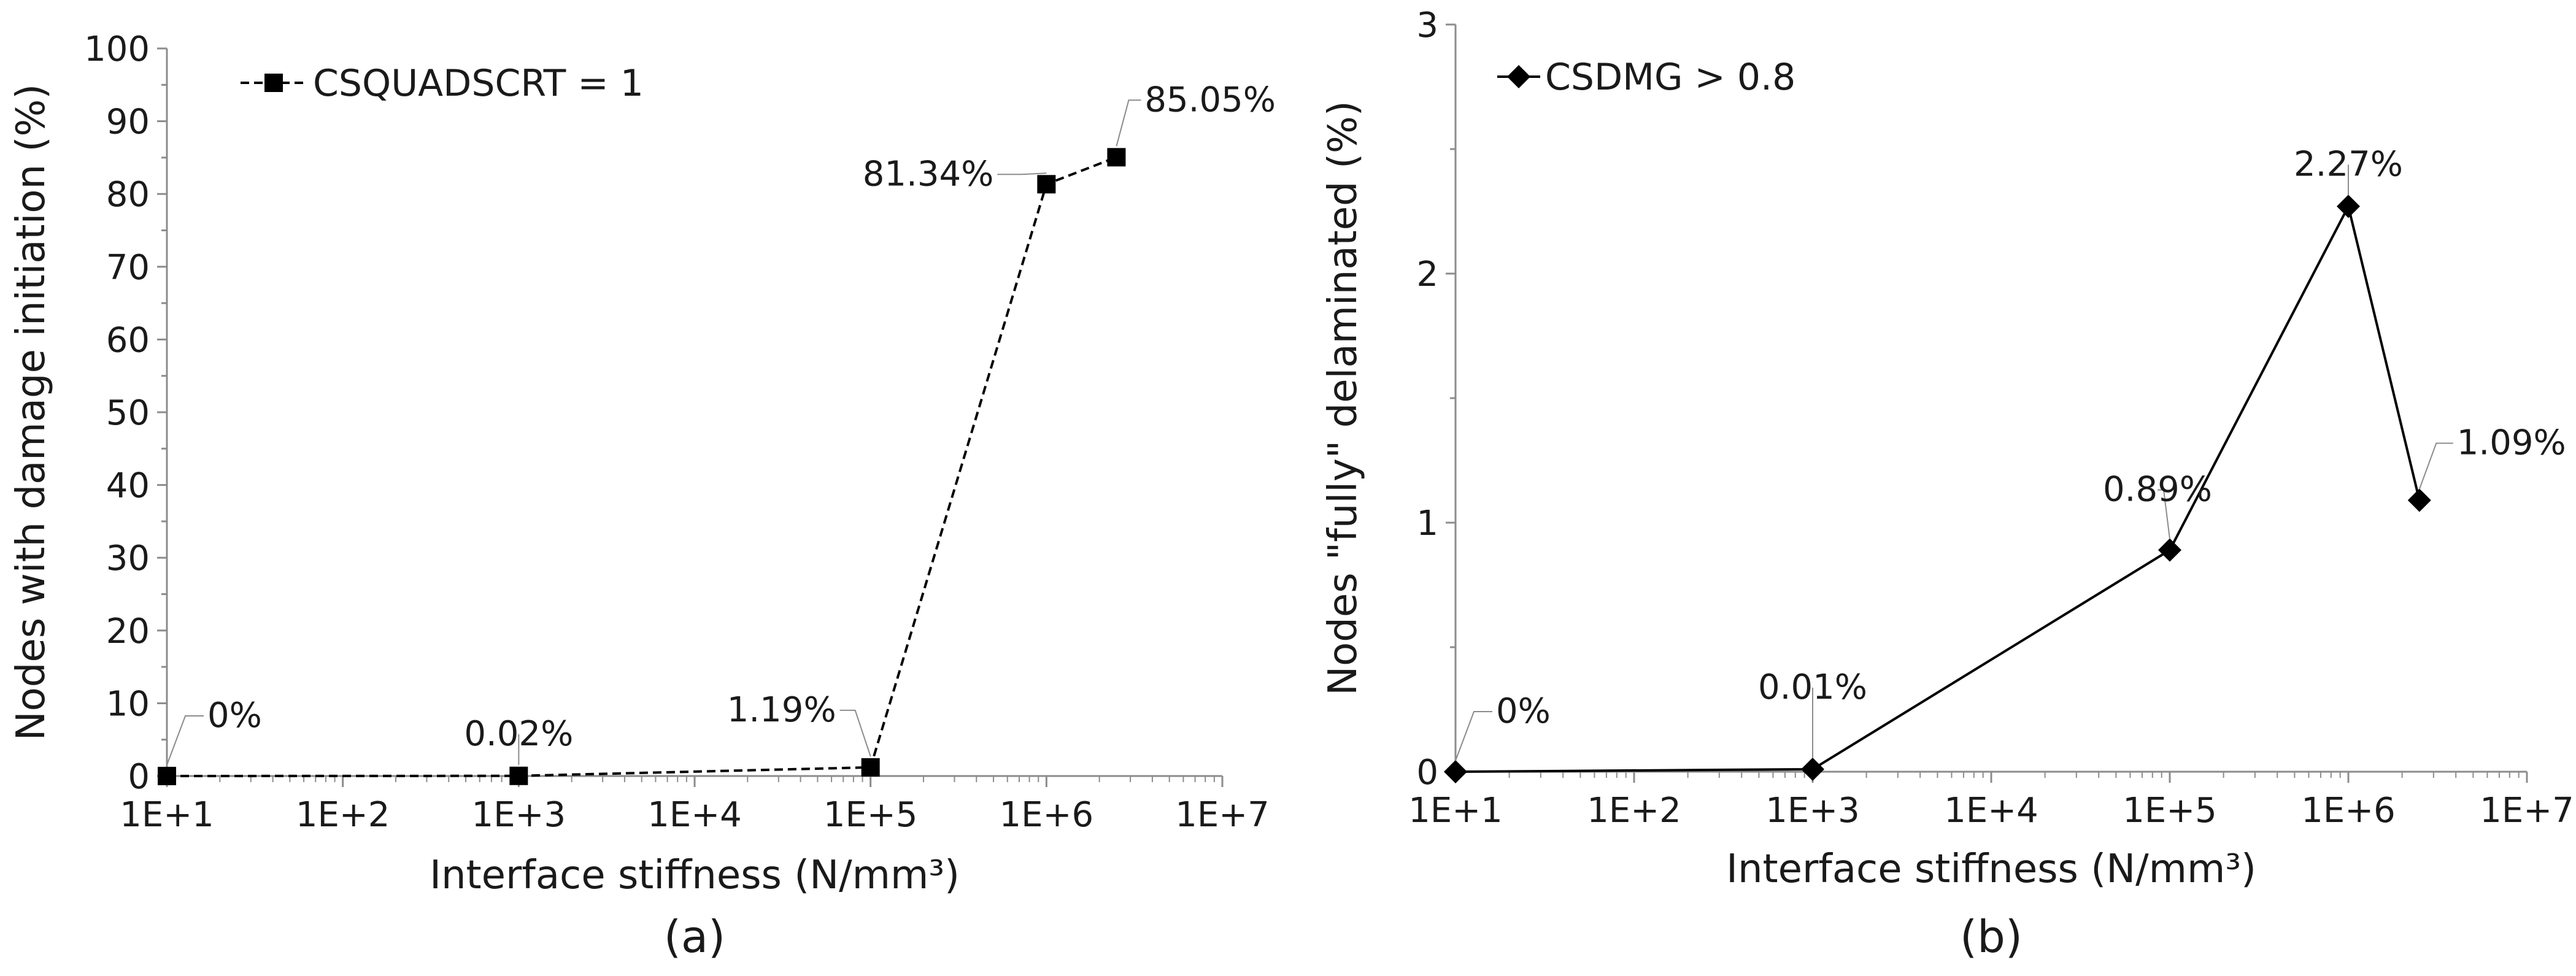 The height and width of the screenshot is (976, 2576). I want to click on data-label: 0.02%, so click(518, 734).